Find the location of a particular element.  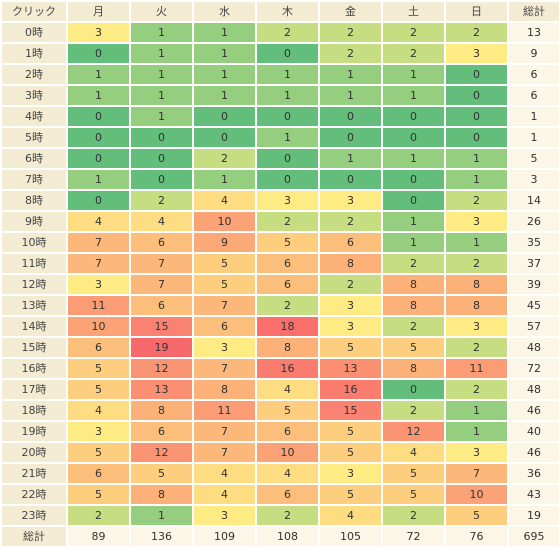

heat-cell-thu: 8 is located at coordinates (287, 347).